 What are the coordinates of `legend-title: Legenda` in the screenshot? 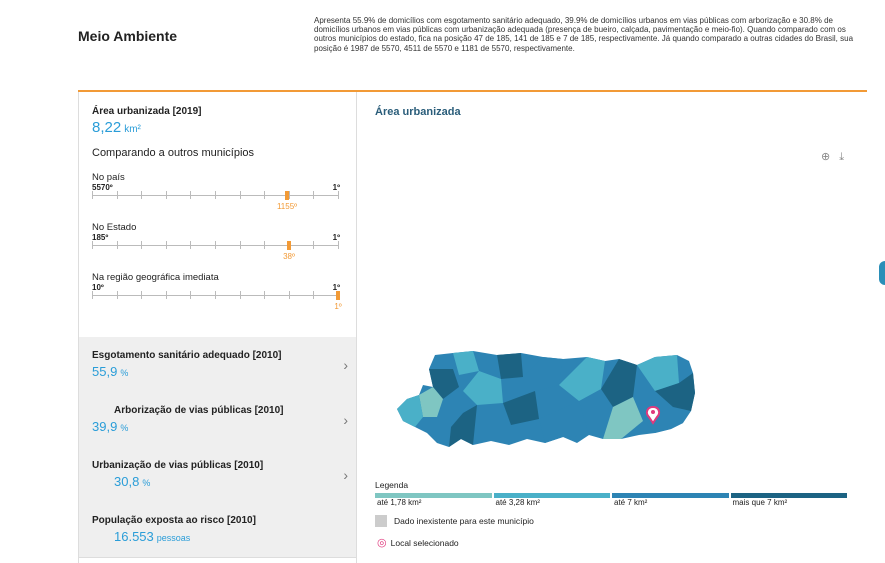 It's located at (392, 485).